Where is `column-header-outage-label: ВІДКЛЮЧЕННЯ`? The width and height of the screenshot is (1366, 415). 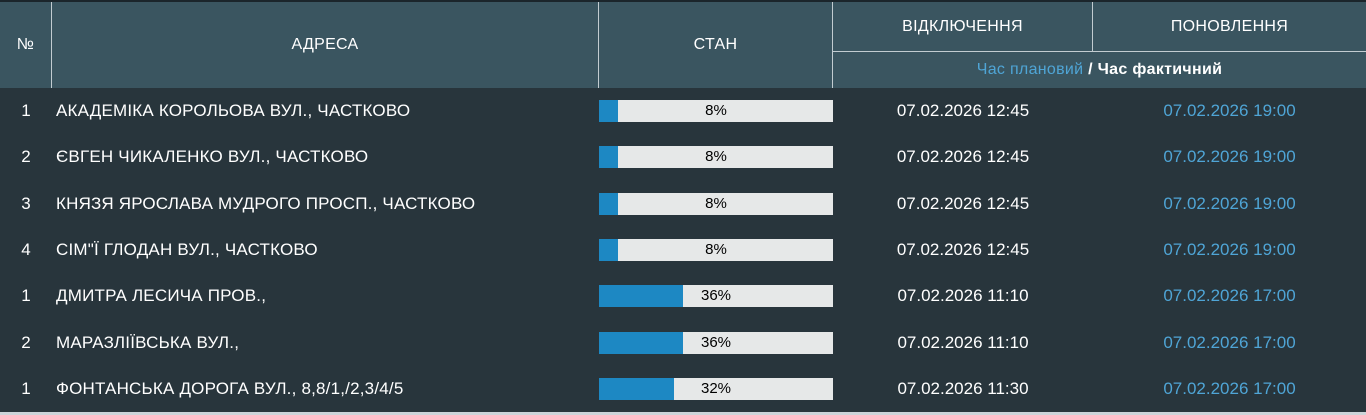 column-header-outage-label: ВІДКЛЮЧЕННЯ is located at coordinates (962, 26).